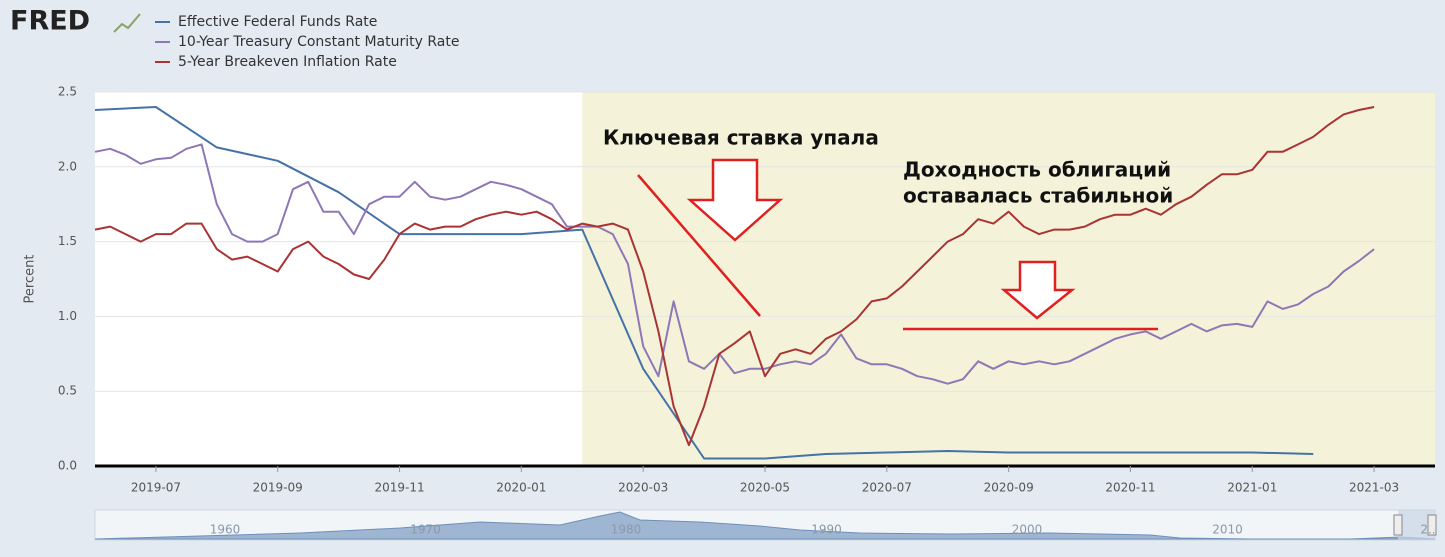 The height and width of the screenshot is (557, 1445). I want to click on y-tick-label: 0.0, so click(67, 466).